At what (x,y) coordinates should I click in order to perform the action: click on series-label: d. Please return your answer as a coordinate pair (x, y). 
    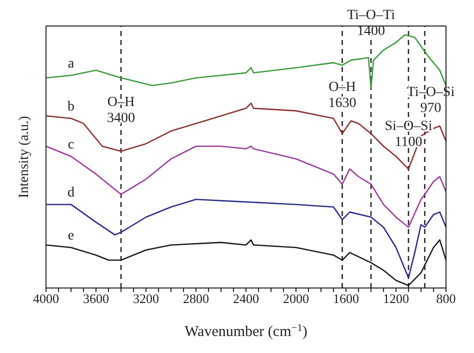
    Looking at the image, I should click on (71, 192).